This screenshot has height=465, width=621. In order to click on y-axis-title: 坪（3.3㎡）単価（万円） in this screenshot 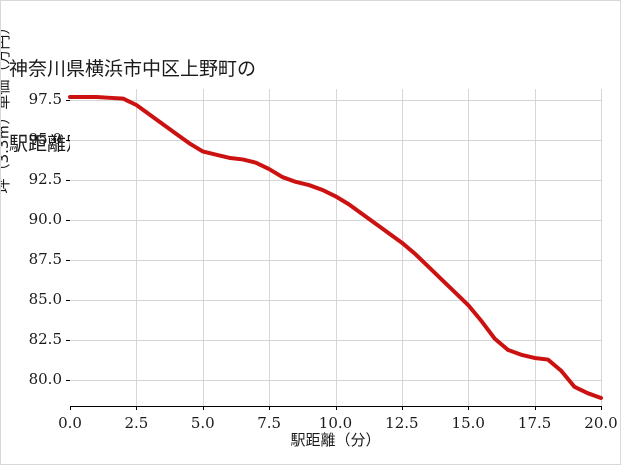, I will do `click(6, 106)`.